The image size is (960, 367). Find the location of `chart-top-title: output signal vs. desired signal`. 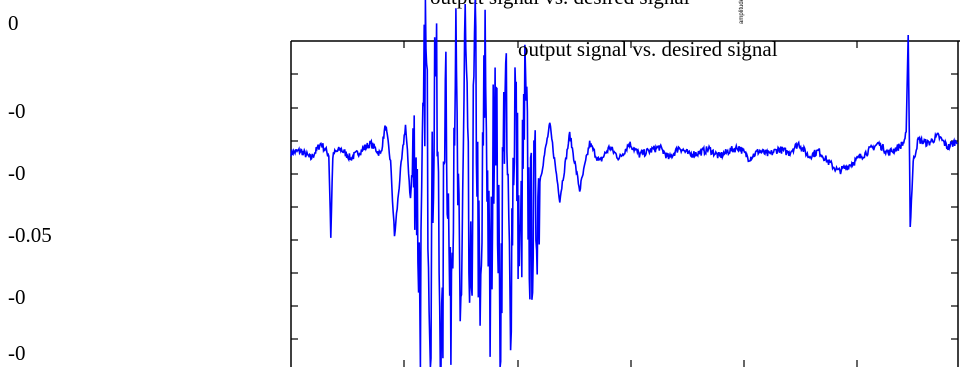

chart-top-title: output signal vs. desired signal is located at coordinates (560, 4).